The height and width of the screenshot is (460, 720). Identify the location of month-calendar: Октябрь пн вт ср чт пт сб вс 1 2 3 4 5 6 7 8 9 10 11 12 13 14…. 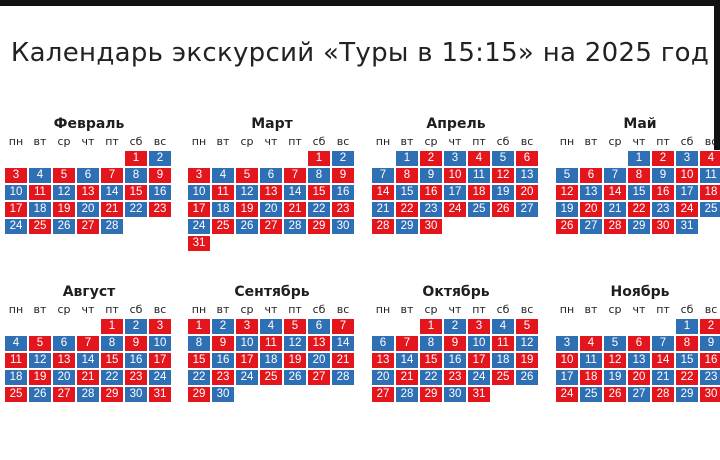
(456, 342).